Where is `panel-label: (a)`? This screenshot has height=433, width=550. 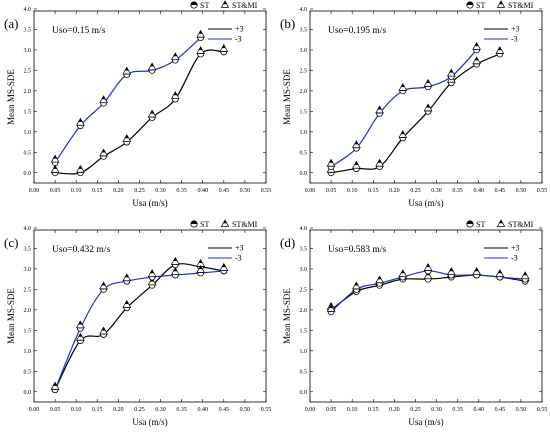 panel-label: (a) is located at coordinates (11, 23).